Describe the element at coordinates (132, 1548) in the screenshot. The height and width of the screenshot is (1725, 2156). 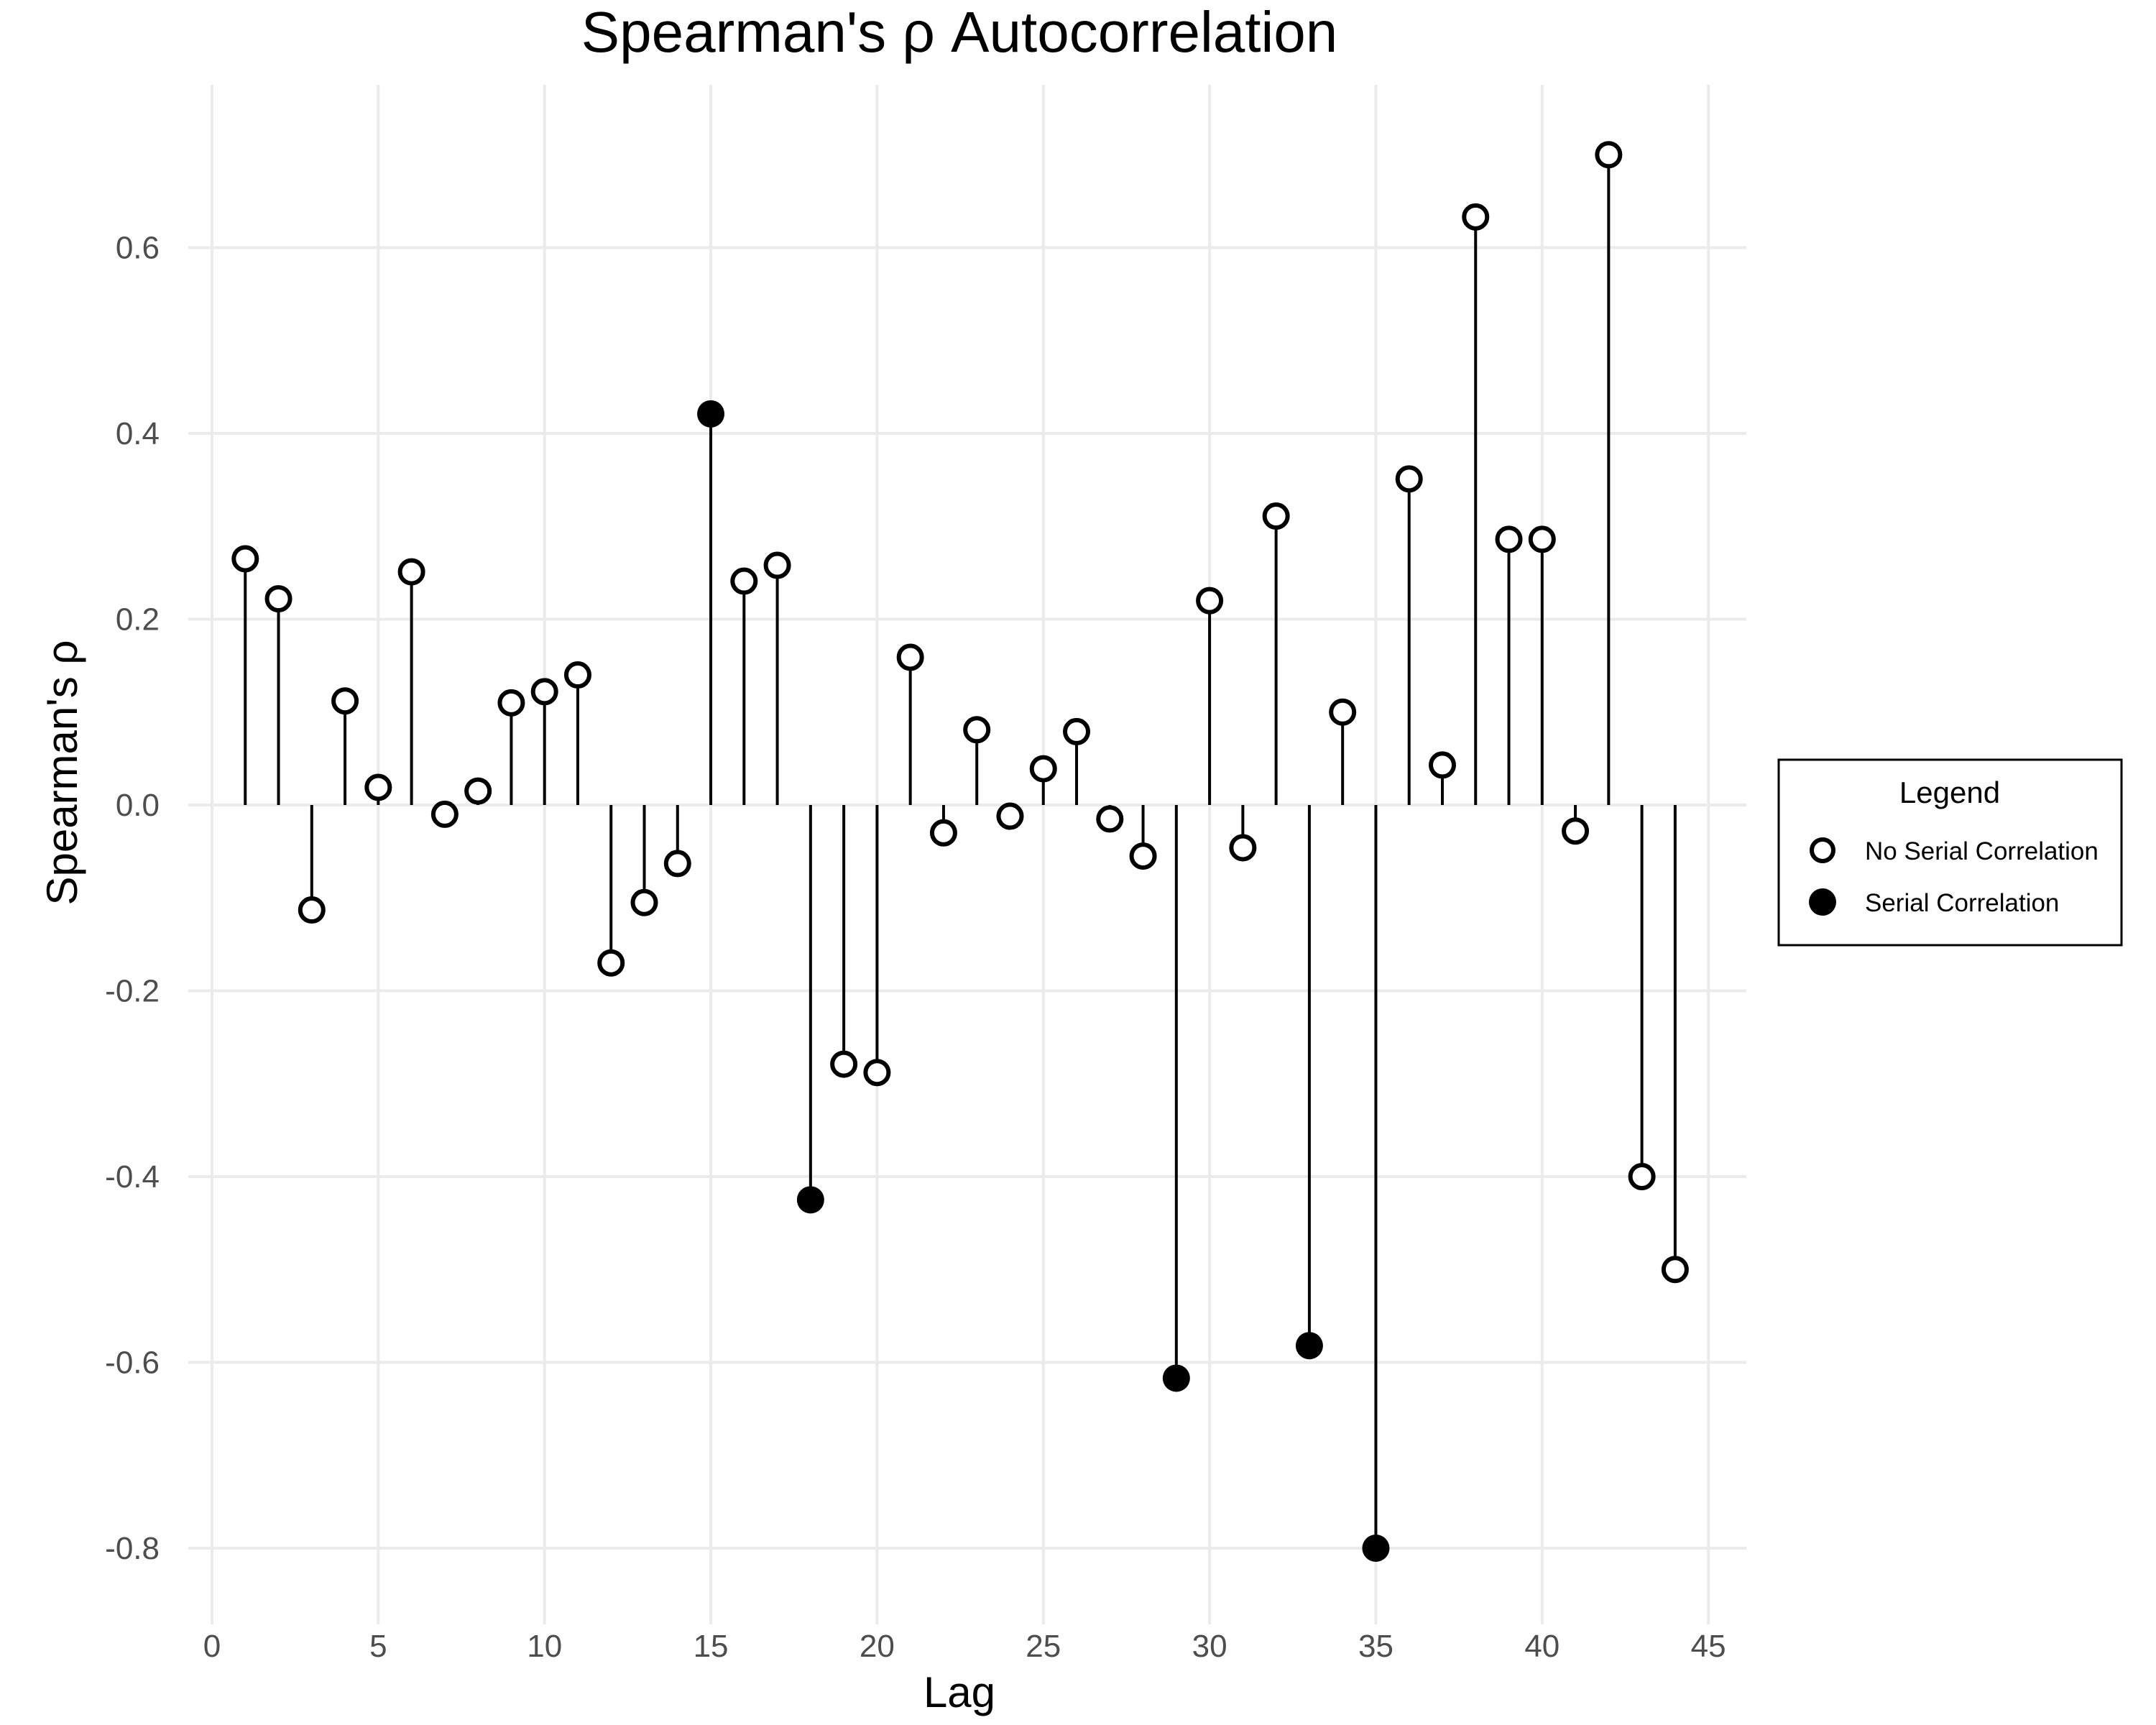
I see `y-tick-label: -0.8` at that location.